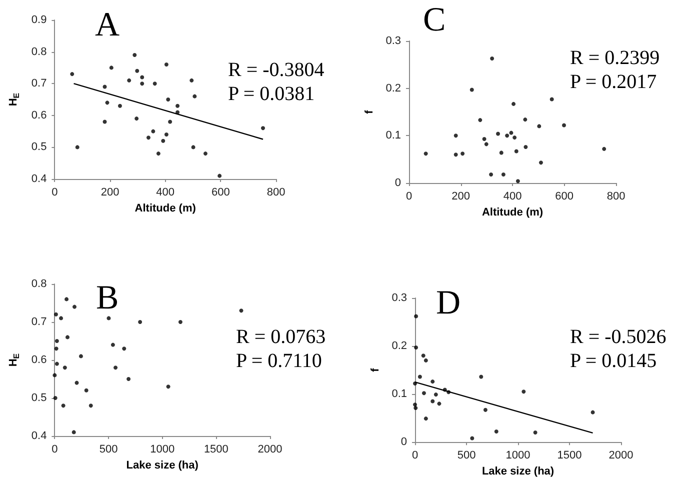  I want to click on chart-title: D, so click(448, 303).